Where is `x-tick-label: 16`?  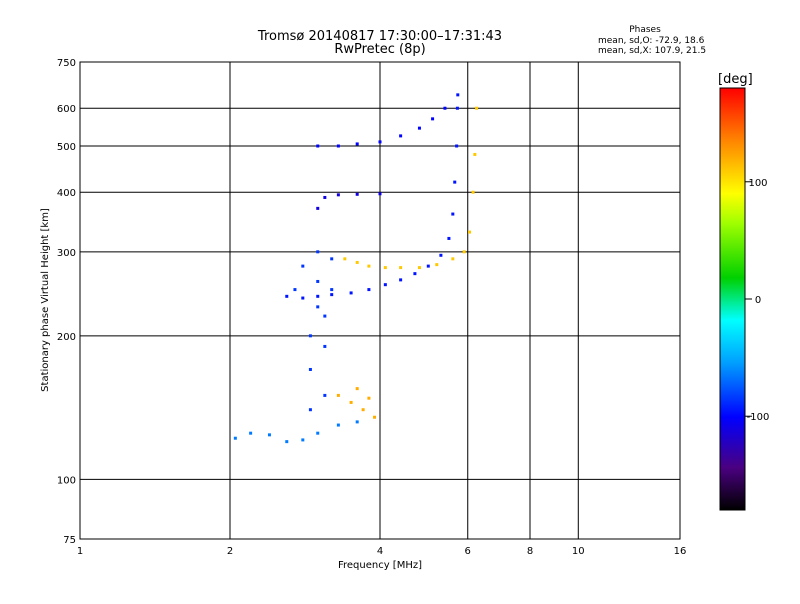 x-tick-label: 16 is located at coordinates (680, 551).